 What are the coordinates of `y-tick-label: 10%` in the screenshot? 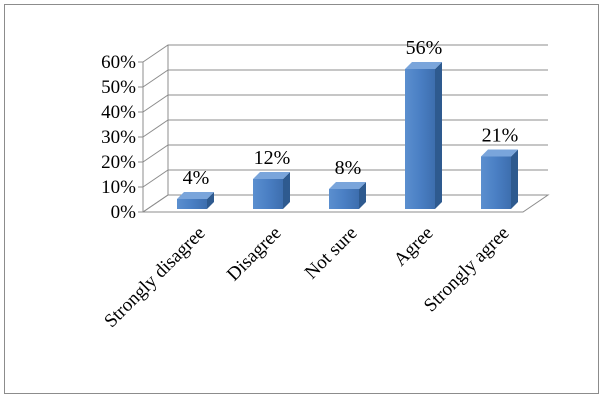 It's located at (118, 187).